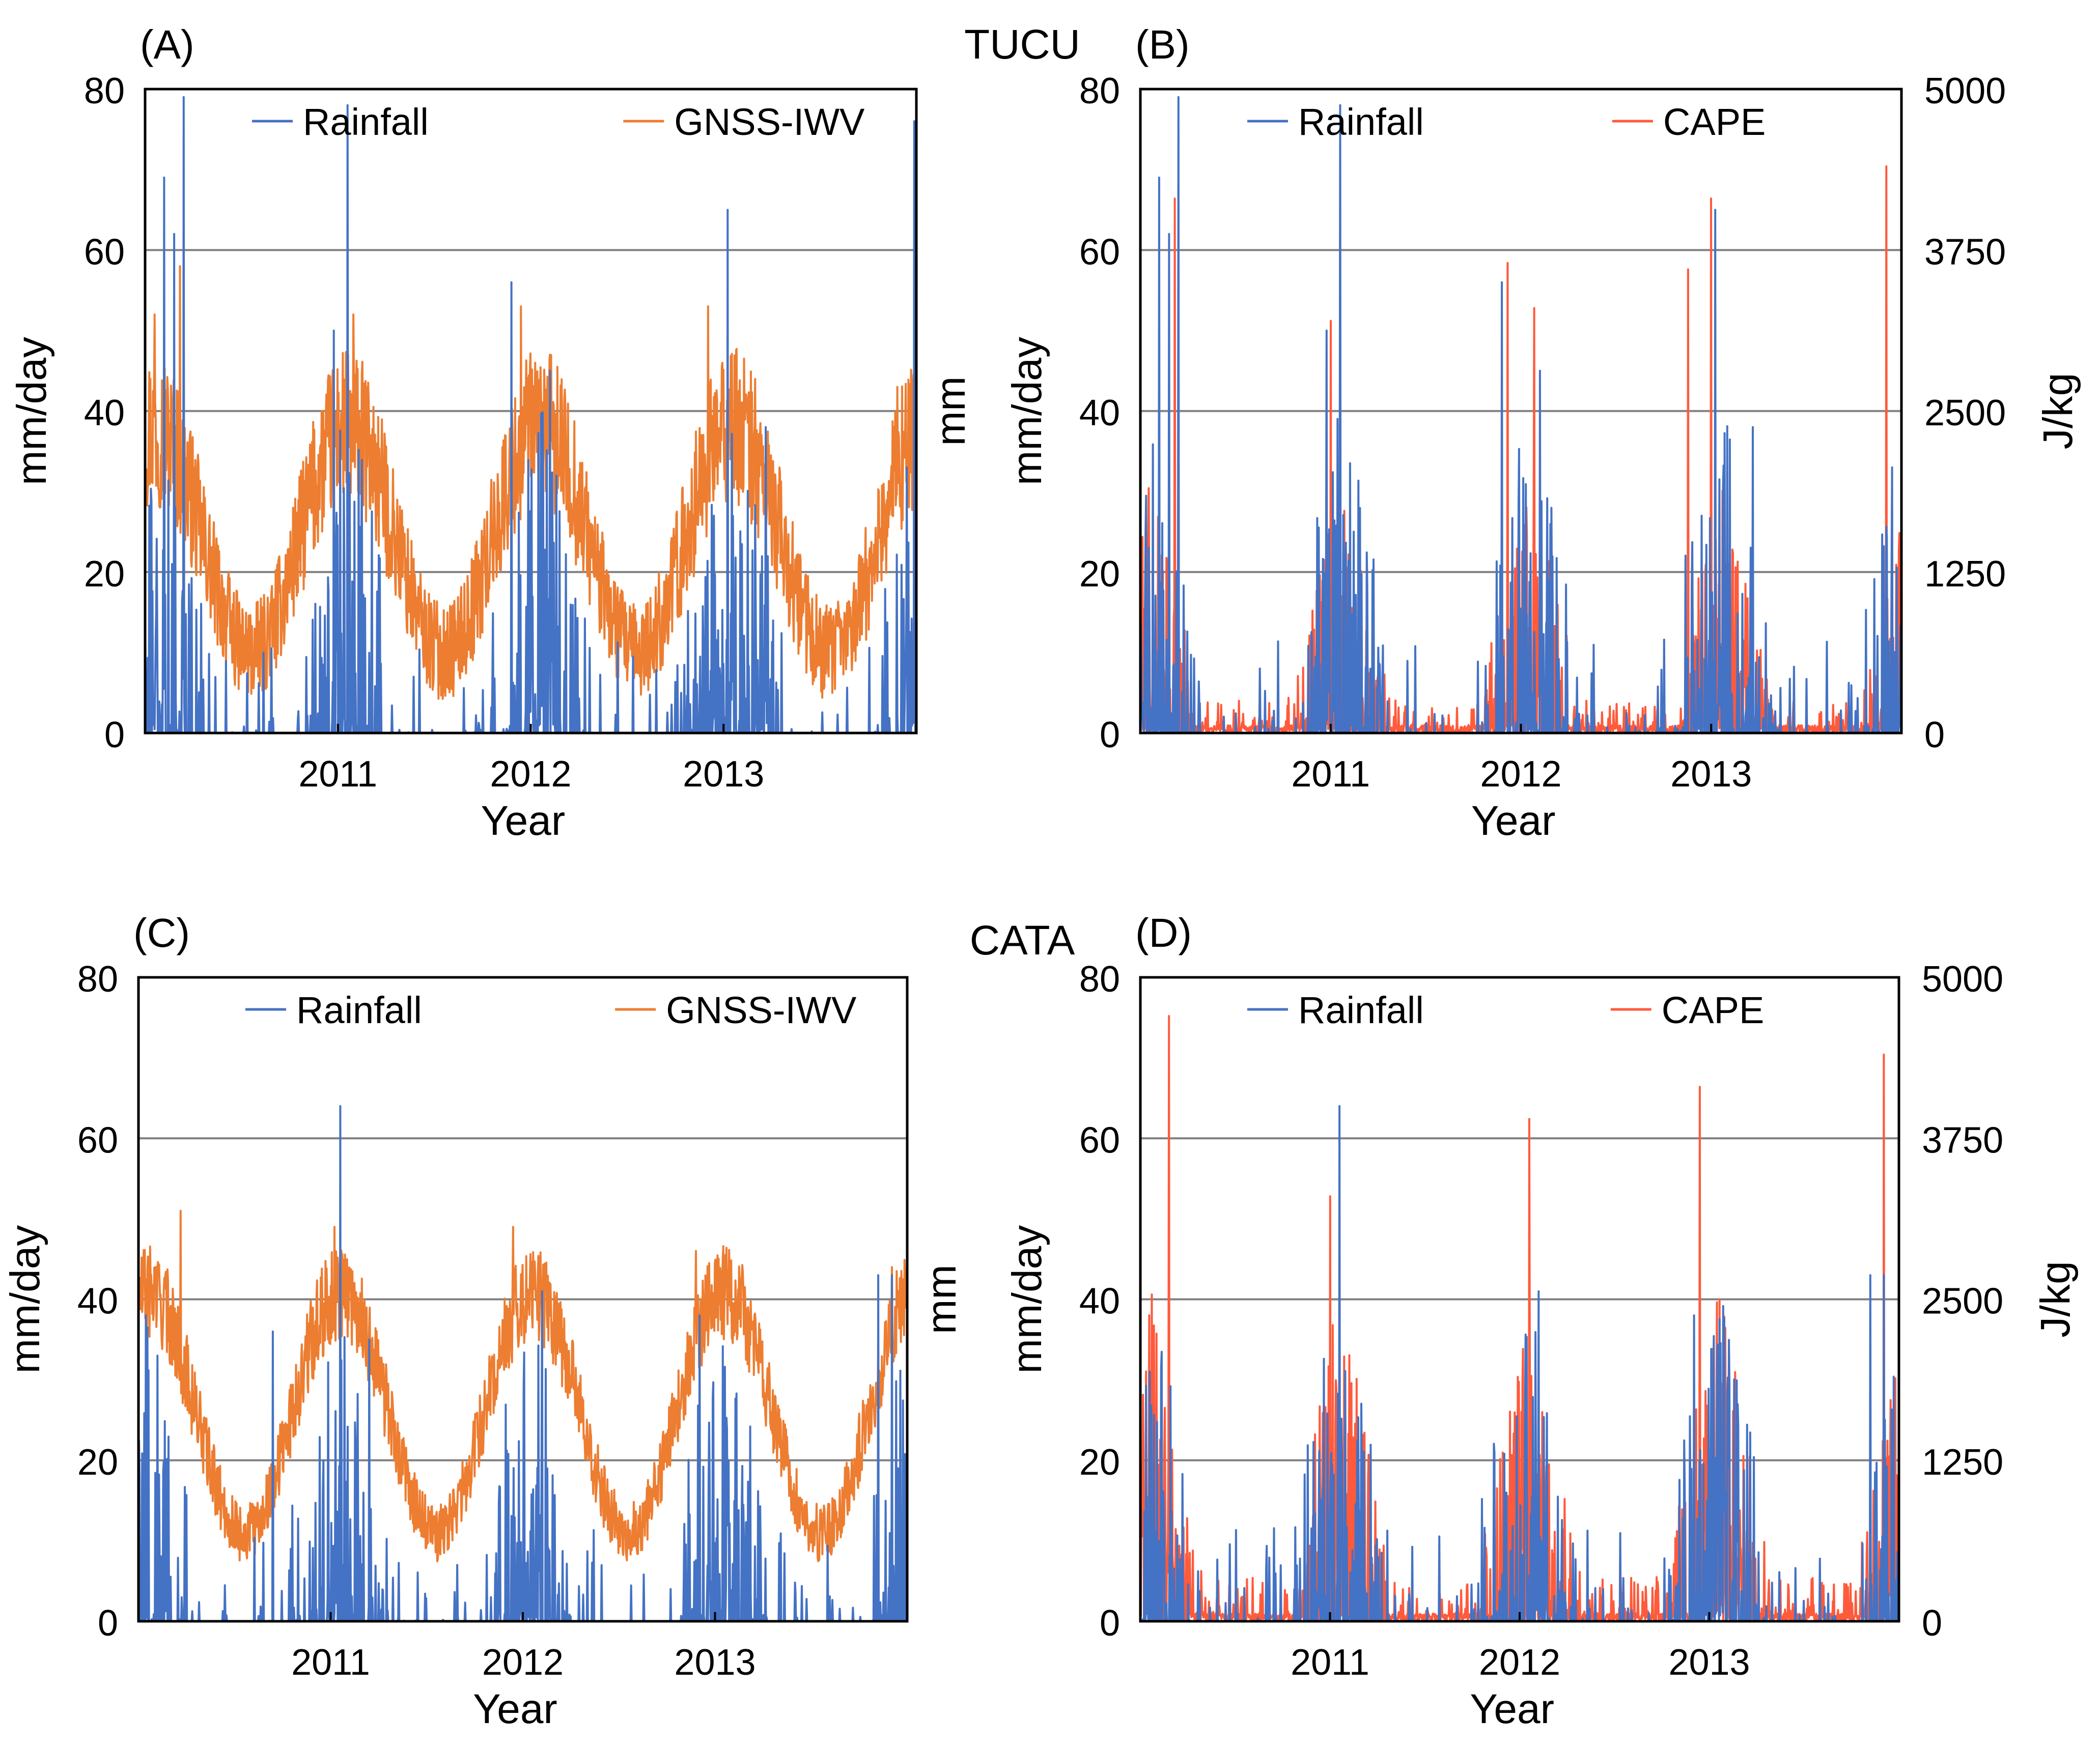 The height and width of the screenshot is (1747, 2100). I want to click on station-label-bottom: CATA, so click(1022, 940).